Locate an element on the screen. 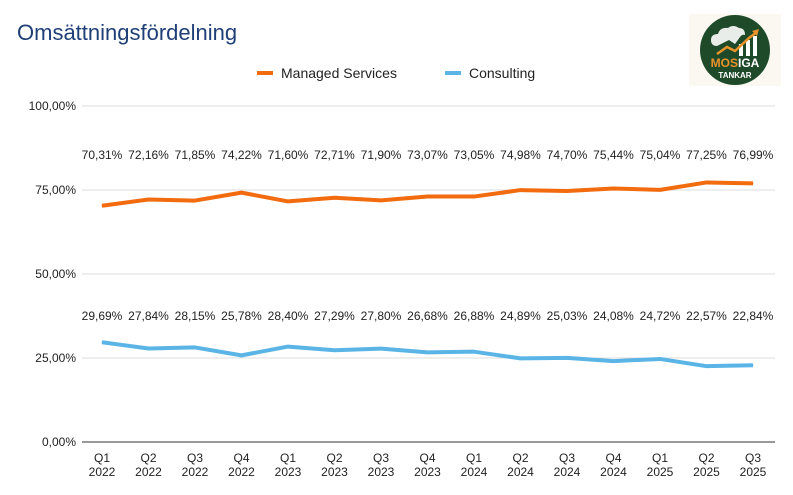  data-label: 73,07% is located at coordinates (427, 155).